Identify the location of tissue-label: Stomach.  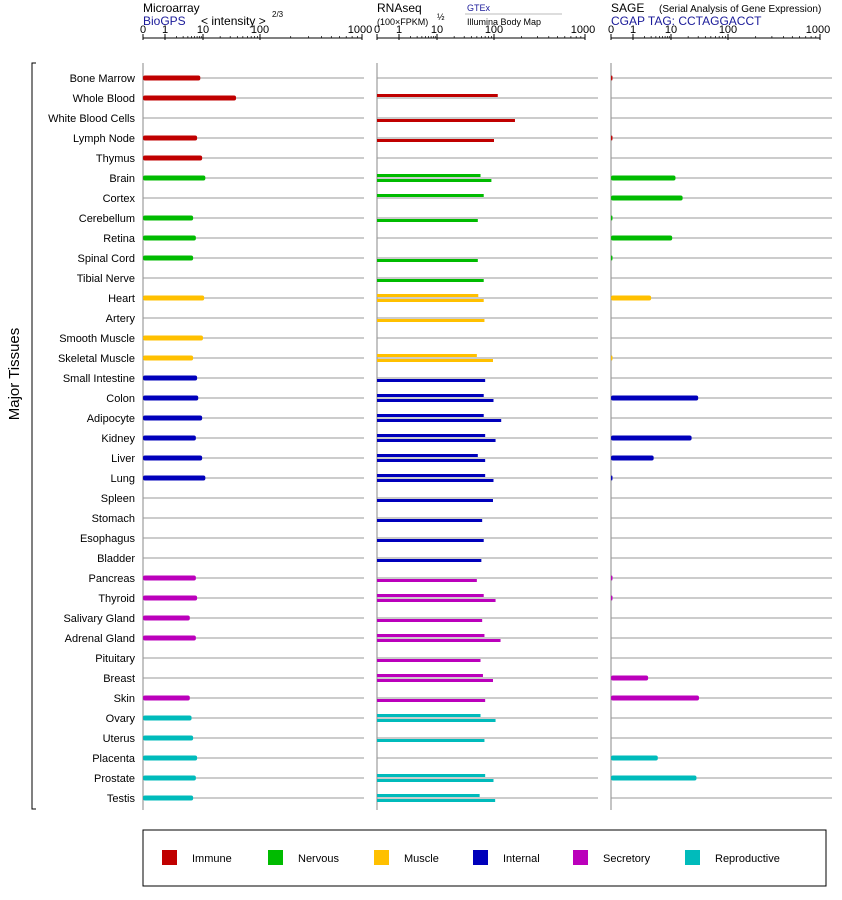
(113, 519).